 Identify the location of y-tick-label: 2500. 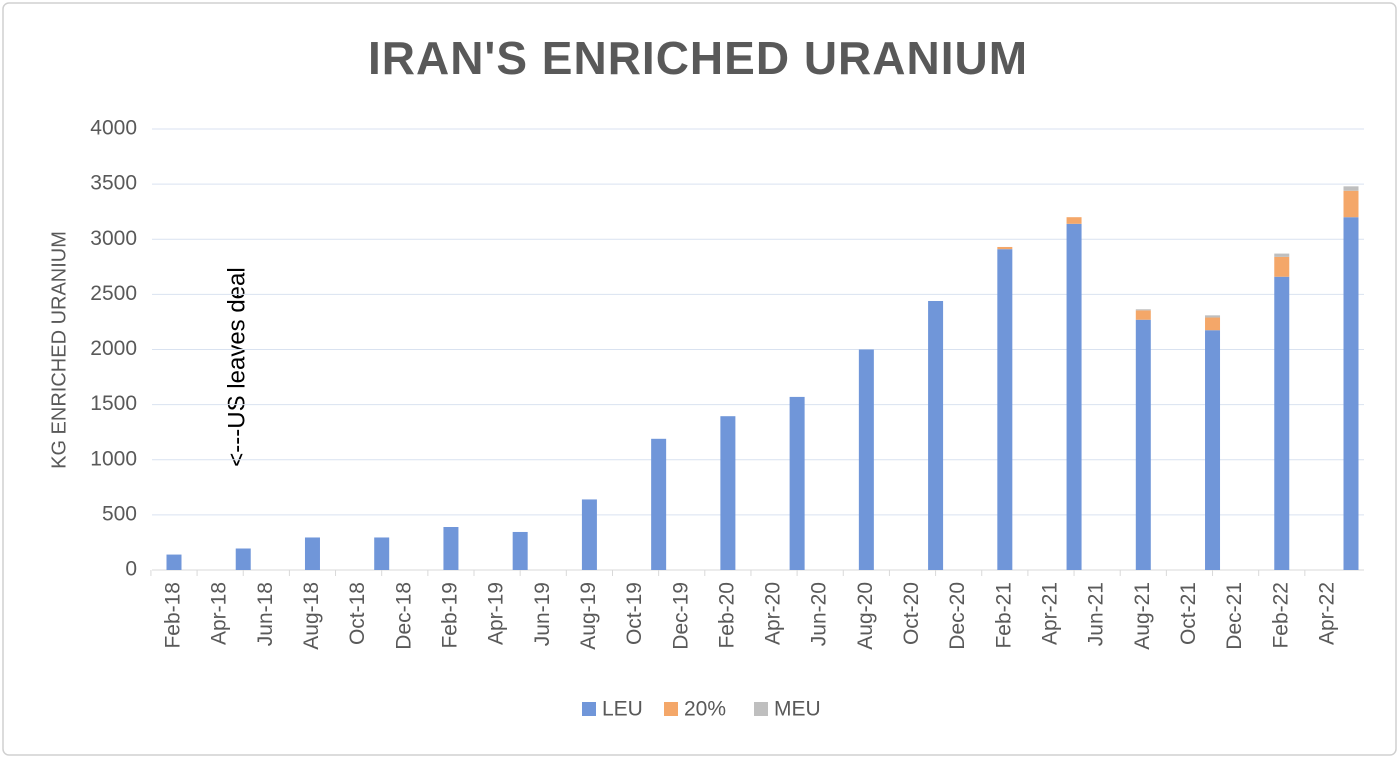
(113, 293).